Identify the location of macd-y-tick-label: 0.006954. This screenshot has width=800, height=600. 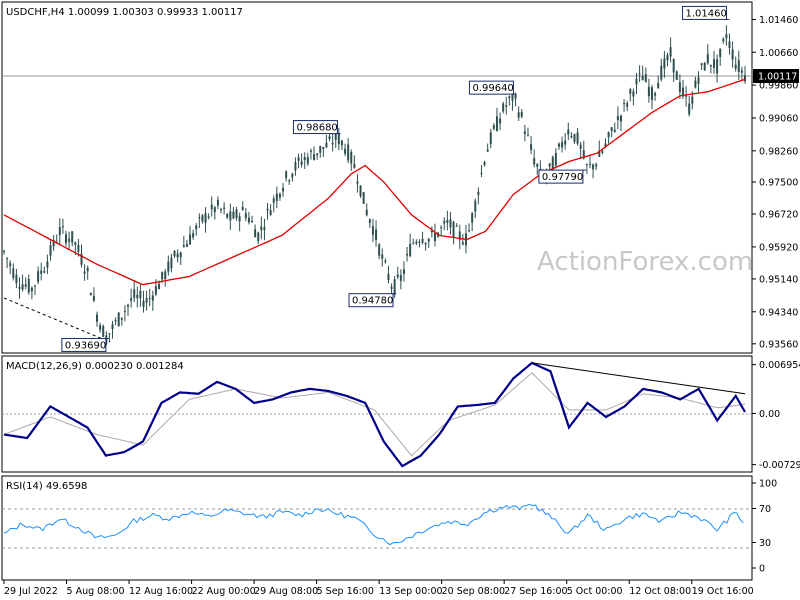
(779, 365).